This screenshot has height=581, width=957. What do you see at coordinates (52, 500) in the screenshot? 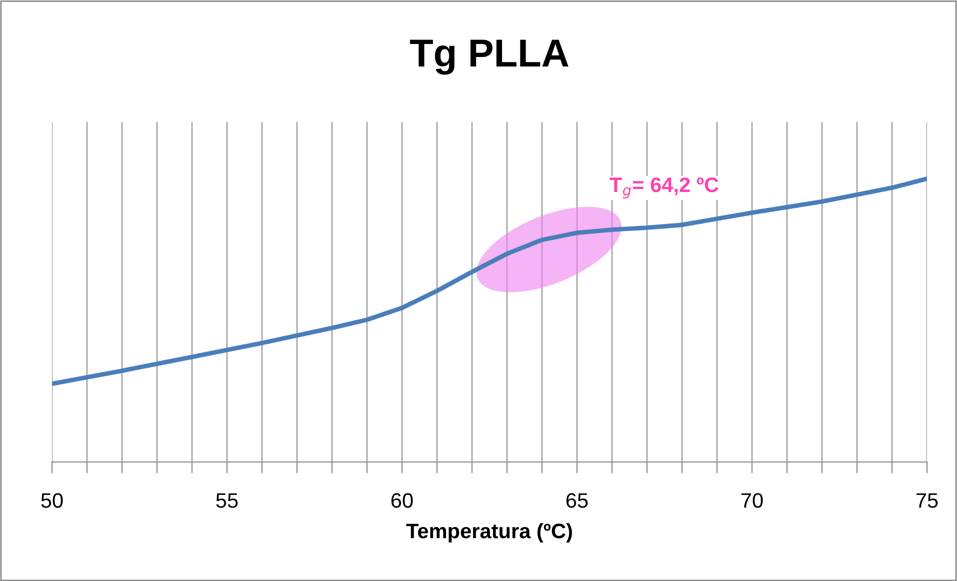
I see `x-tick-label: 50` at bounding box center [52, 500].